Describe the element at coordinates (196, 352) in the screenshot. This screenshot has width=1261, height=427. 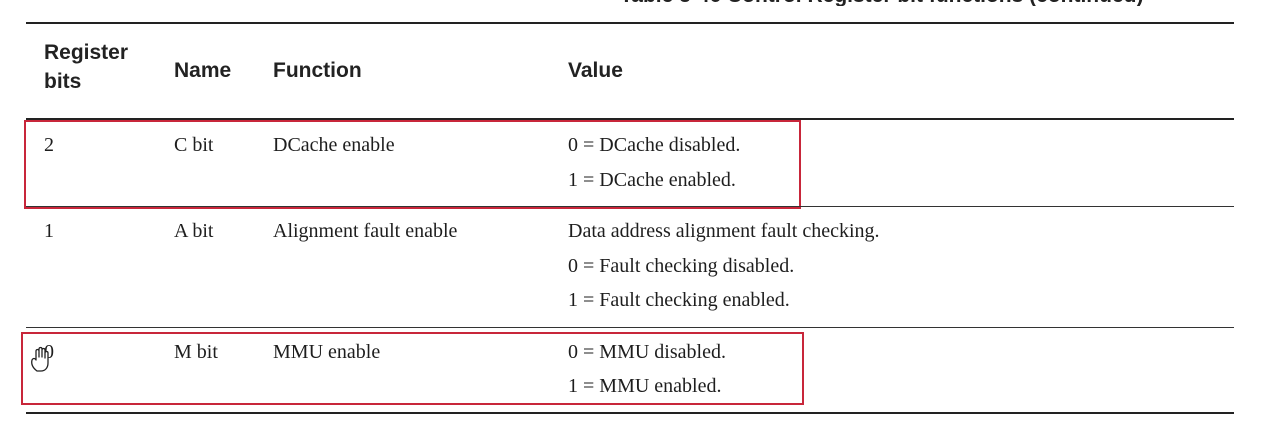
I see `row-name: M bit` at that location.